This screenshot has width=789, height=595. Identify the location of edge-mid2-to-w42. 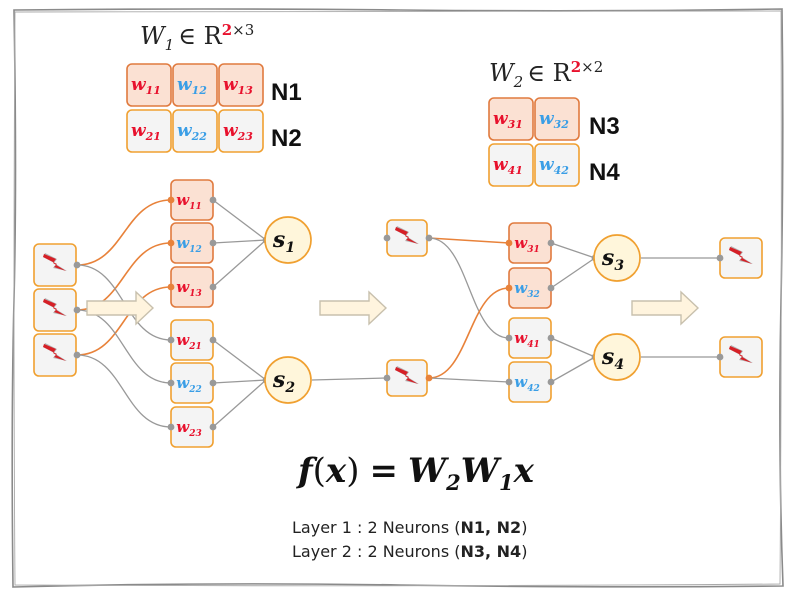
(469, 380).